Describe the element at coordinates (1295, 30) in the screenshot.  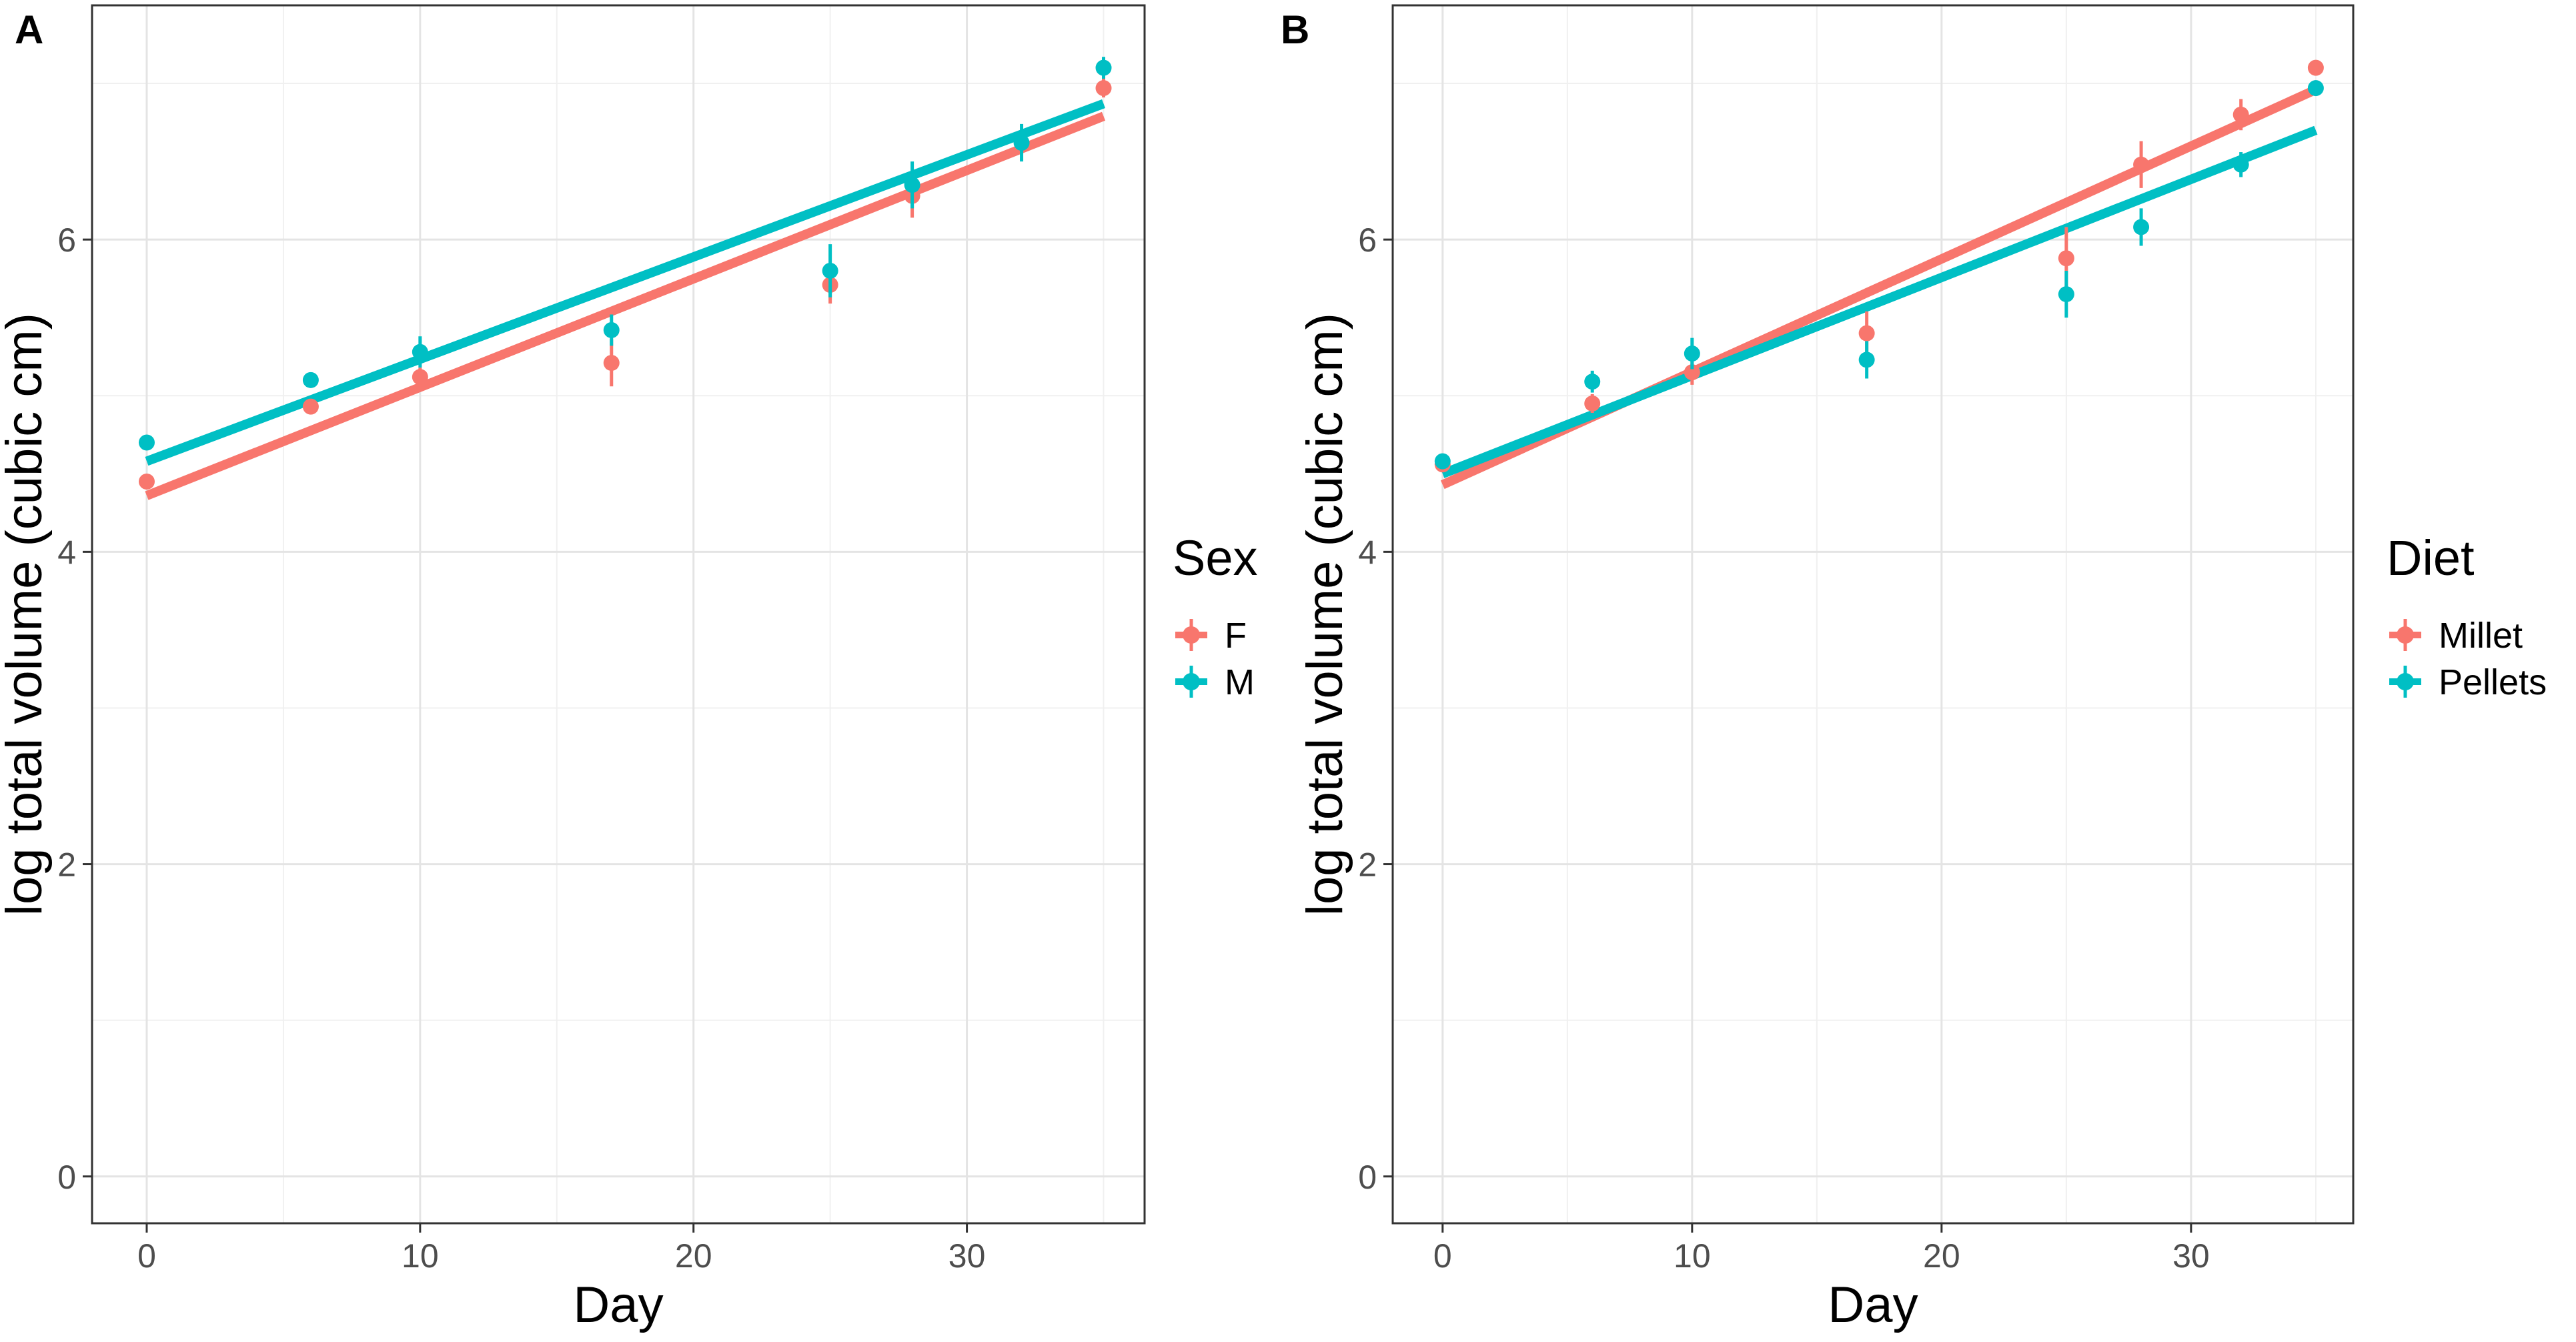
I see `panel-label-b: B` at that location.